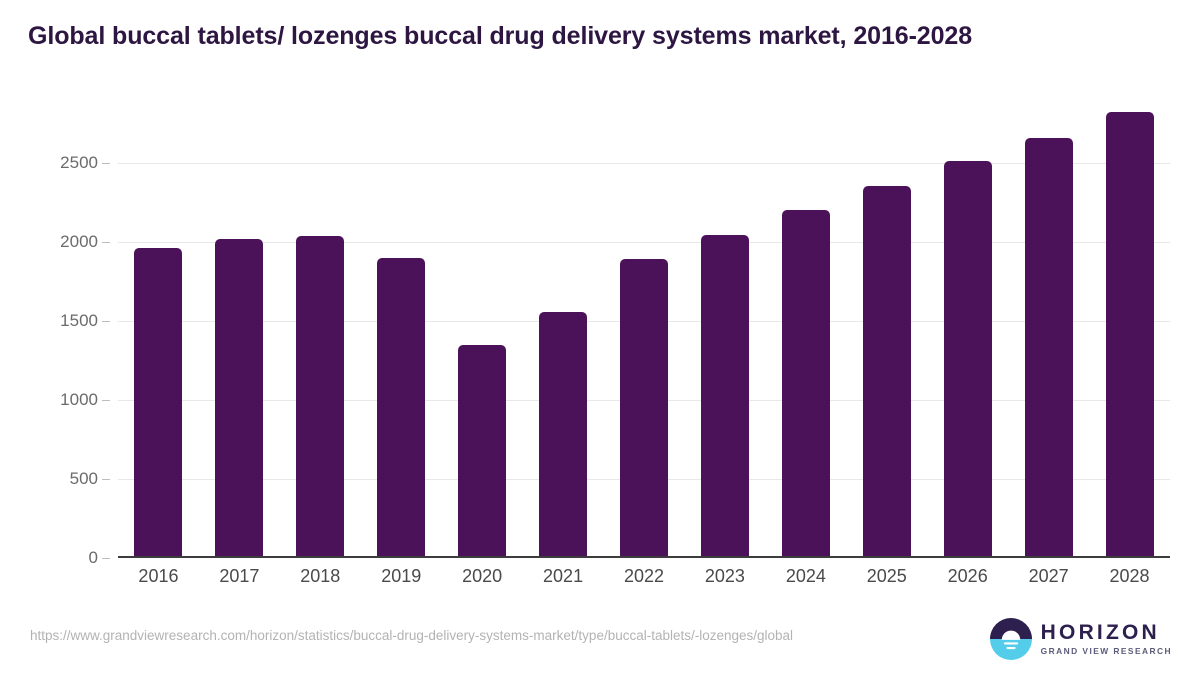  I want to click on bar-2021, so click(563, 435).